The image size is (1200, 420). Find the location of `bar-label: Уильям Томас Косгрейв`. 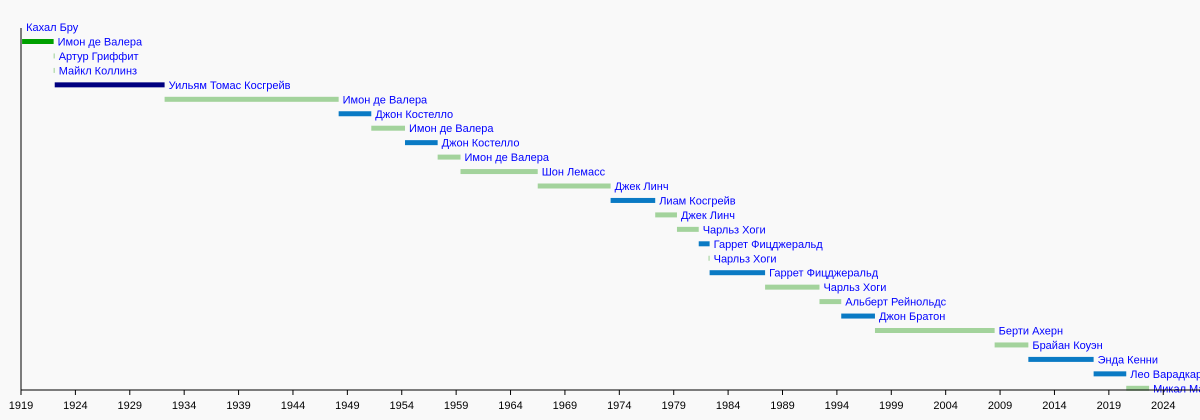

bar-label: Уильям Томас Косгрейв is located at coordinates (230, 86).